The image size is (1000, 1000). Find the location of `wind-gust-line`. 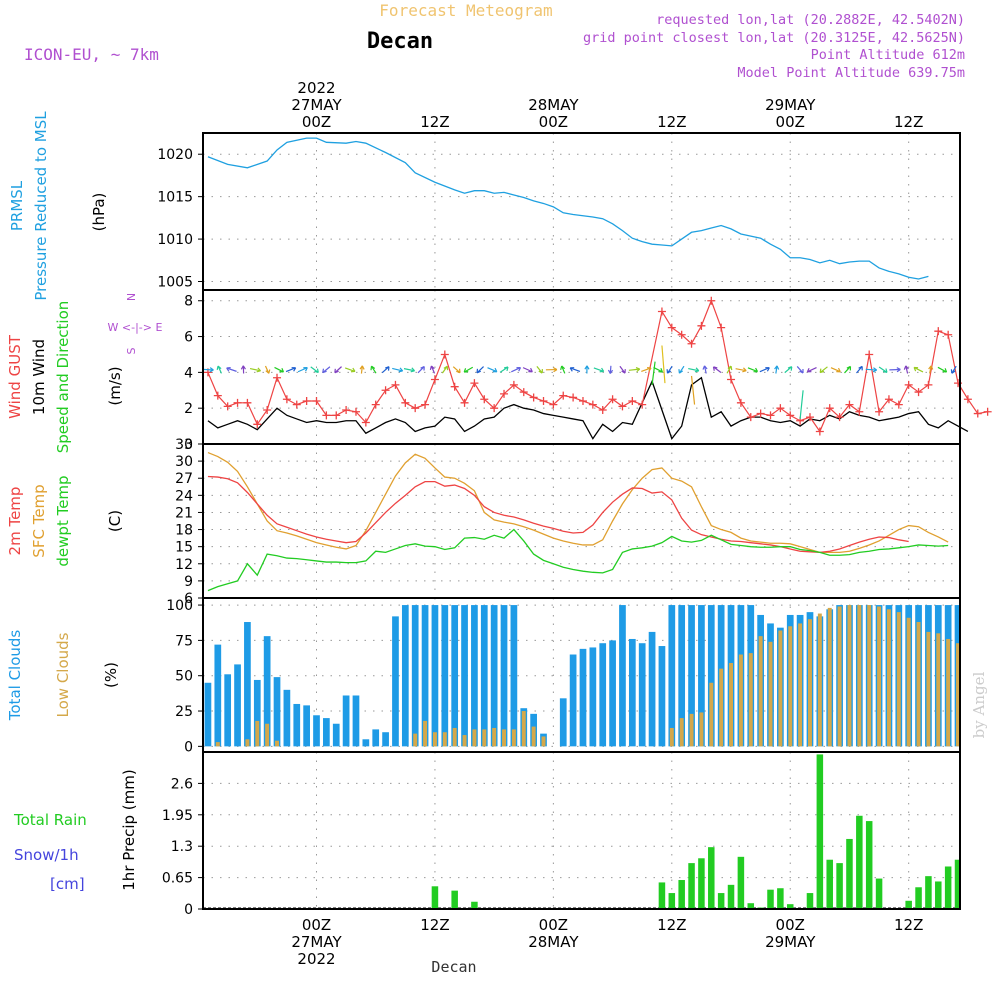

wind-gust-line is located at coordinates (597, 366).